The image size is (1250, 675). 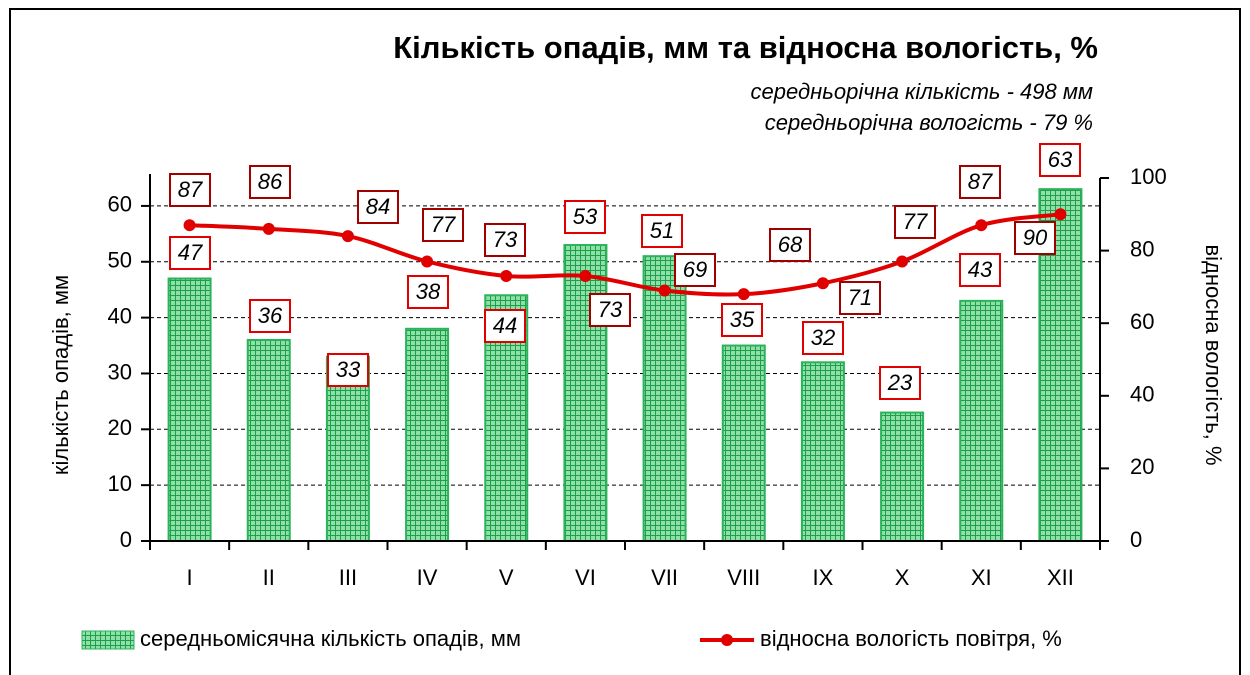 I want to click on x-tick-label: II, so click(x=269, y=577).